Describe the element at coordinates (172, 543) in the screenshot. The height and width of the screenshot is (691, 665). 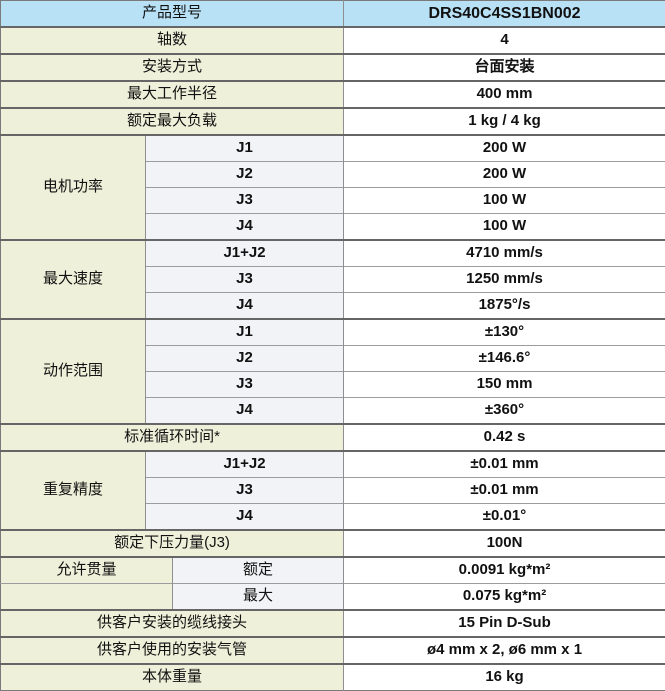
I see `spec-label: 额定下压力量(J3)` at that location.